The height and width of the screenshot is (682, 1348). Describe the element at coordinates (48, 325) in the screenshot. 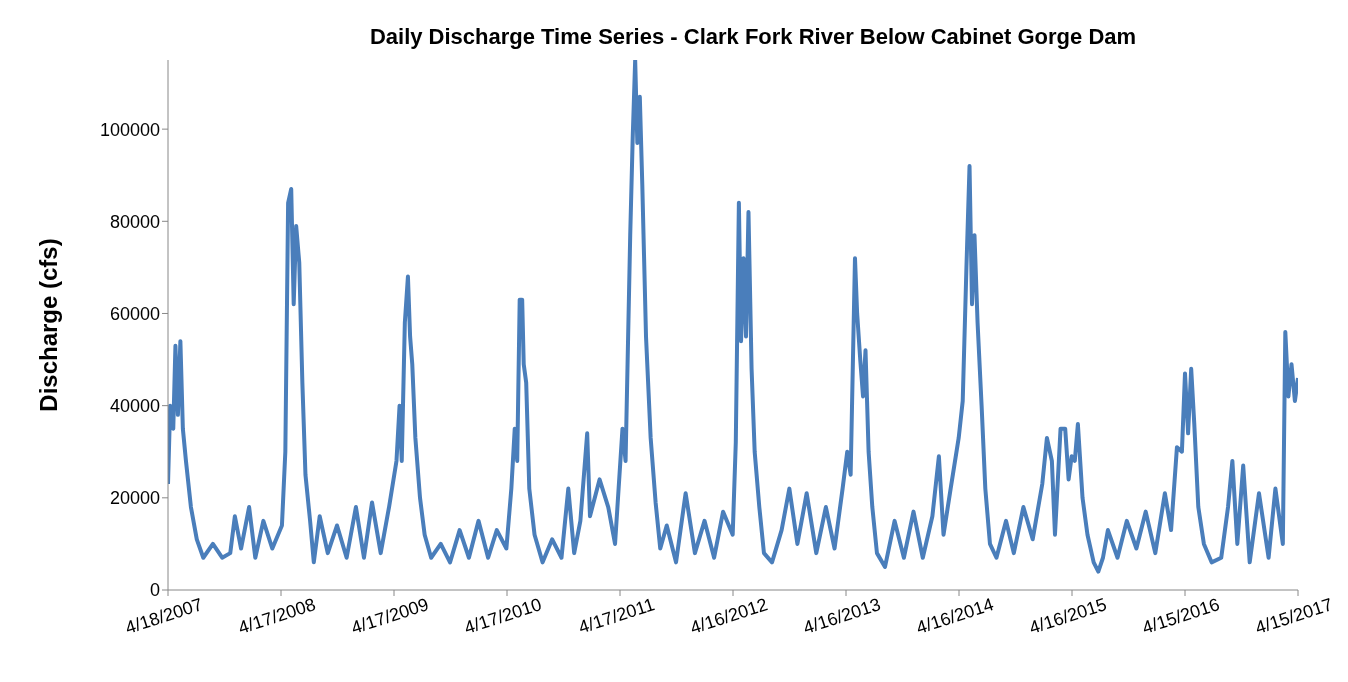

I see `y-axis-title: Discharge (cfs)` at that location.